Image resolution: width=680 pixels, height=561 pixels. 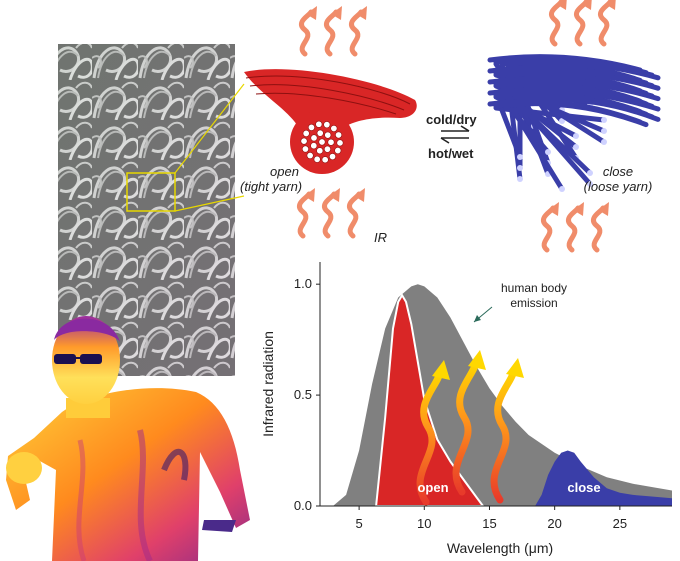 I want to click on label-open-state: open, so click(x=284, y=171).